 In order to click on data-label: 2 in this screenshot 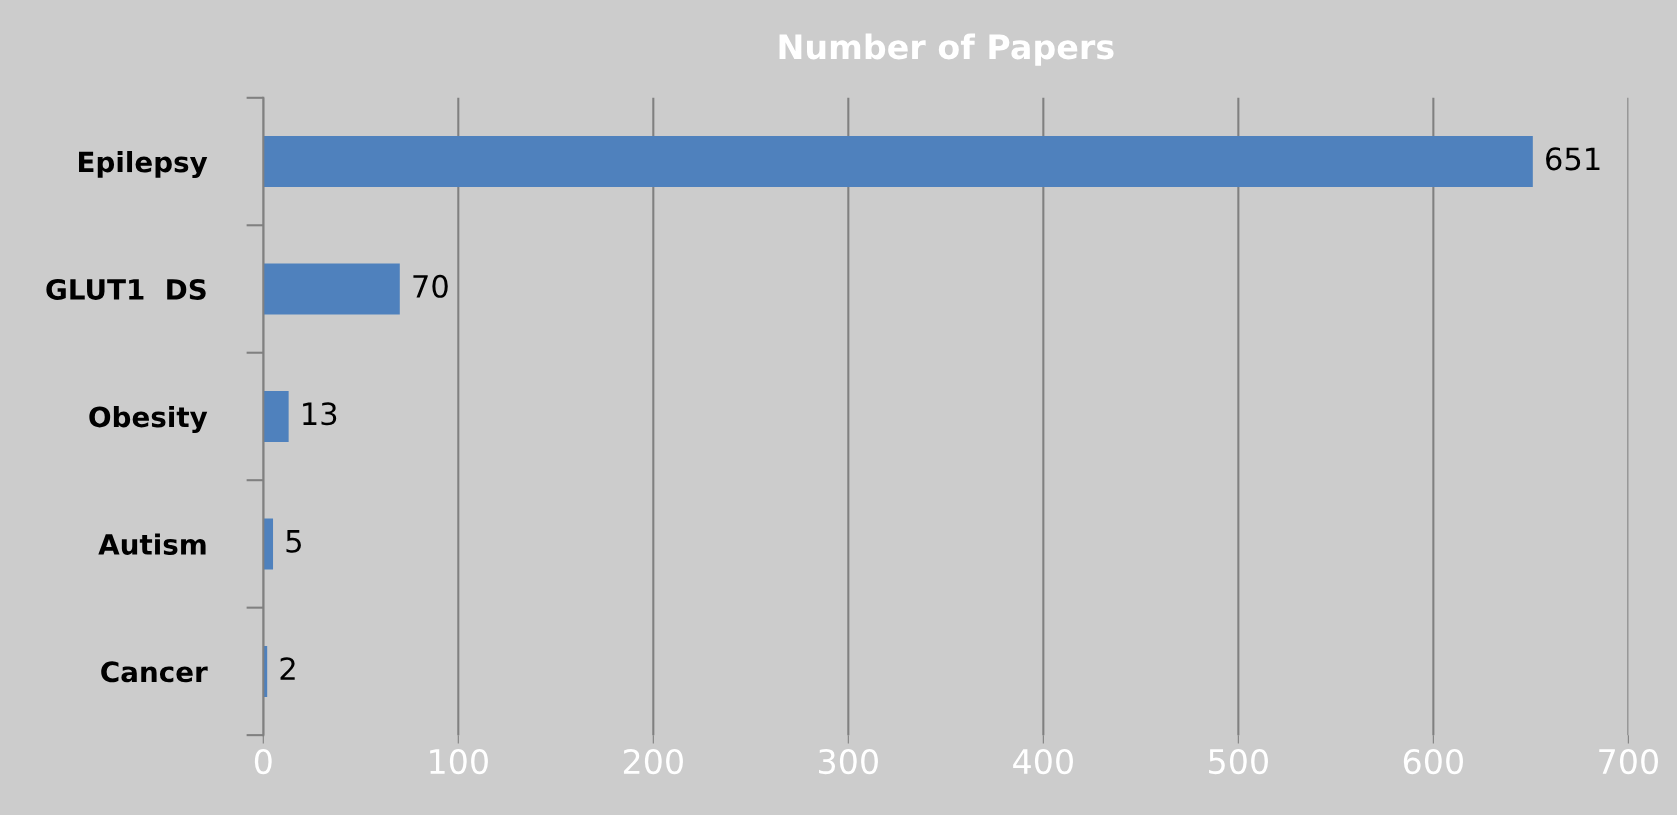, I will do `click(287, 668)`.